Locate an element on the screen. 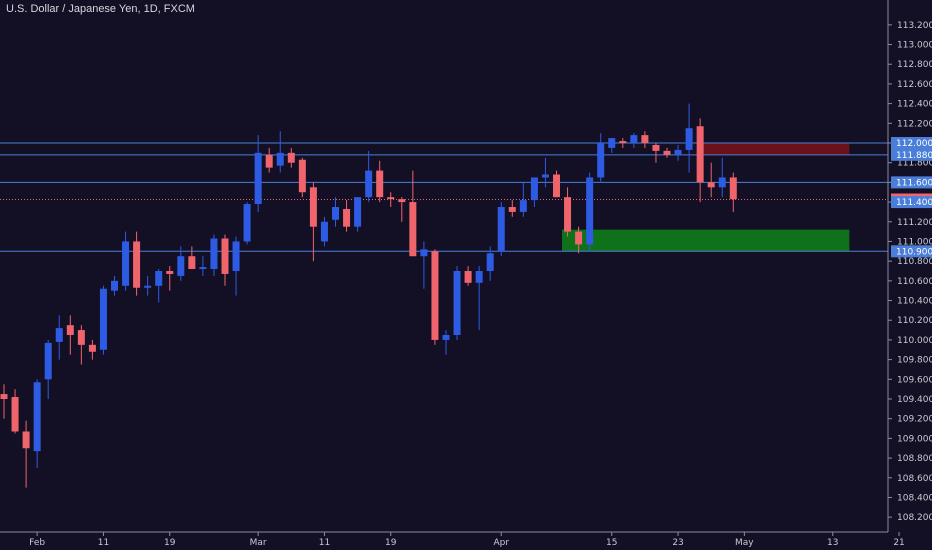  time-tick-label: Feb is located at coordinates (37, 543).